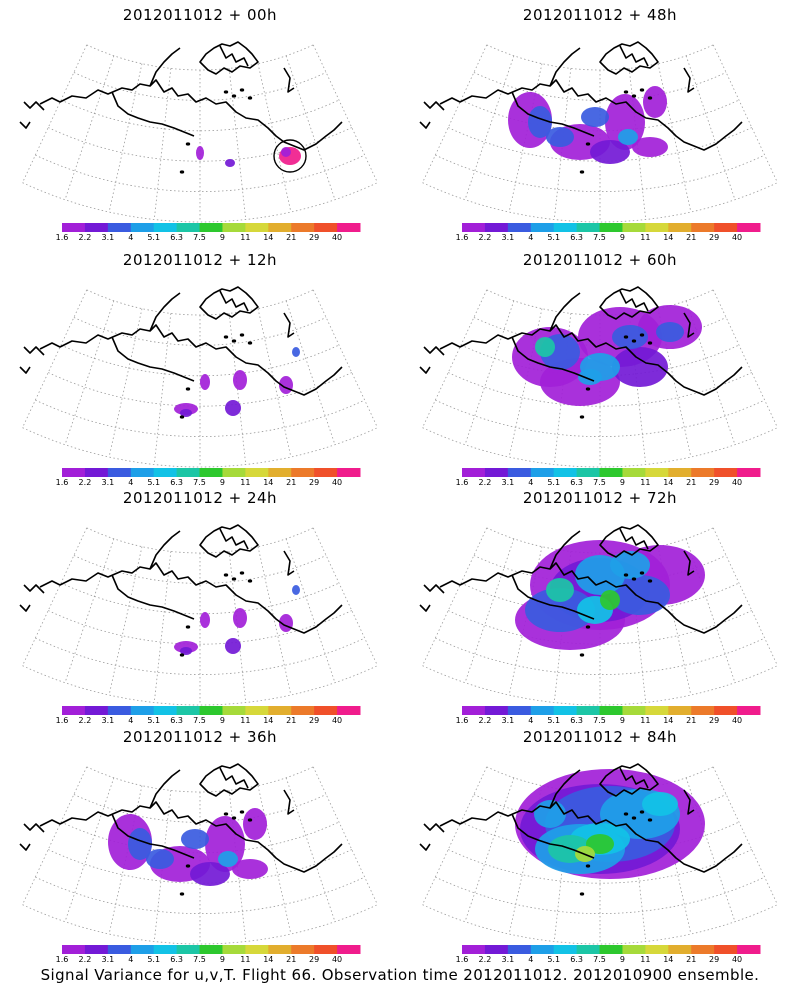 This screenshot has height=1000, width=800. Describe the element at coordinates (291, 237) in the screenshot. I see `colorbar-label: 21` at that location.